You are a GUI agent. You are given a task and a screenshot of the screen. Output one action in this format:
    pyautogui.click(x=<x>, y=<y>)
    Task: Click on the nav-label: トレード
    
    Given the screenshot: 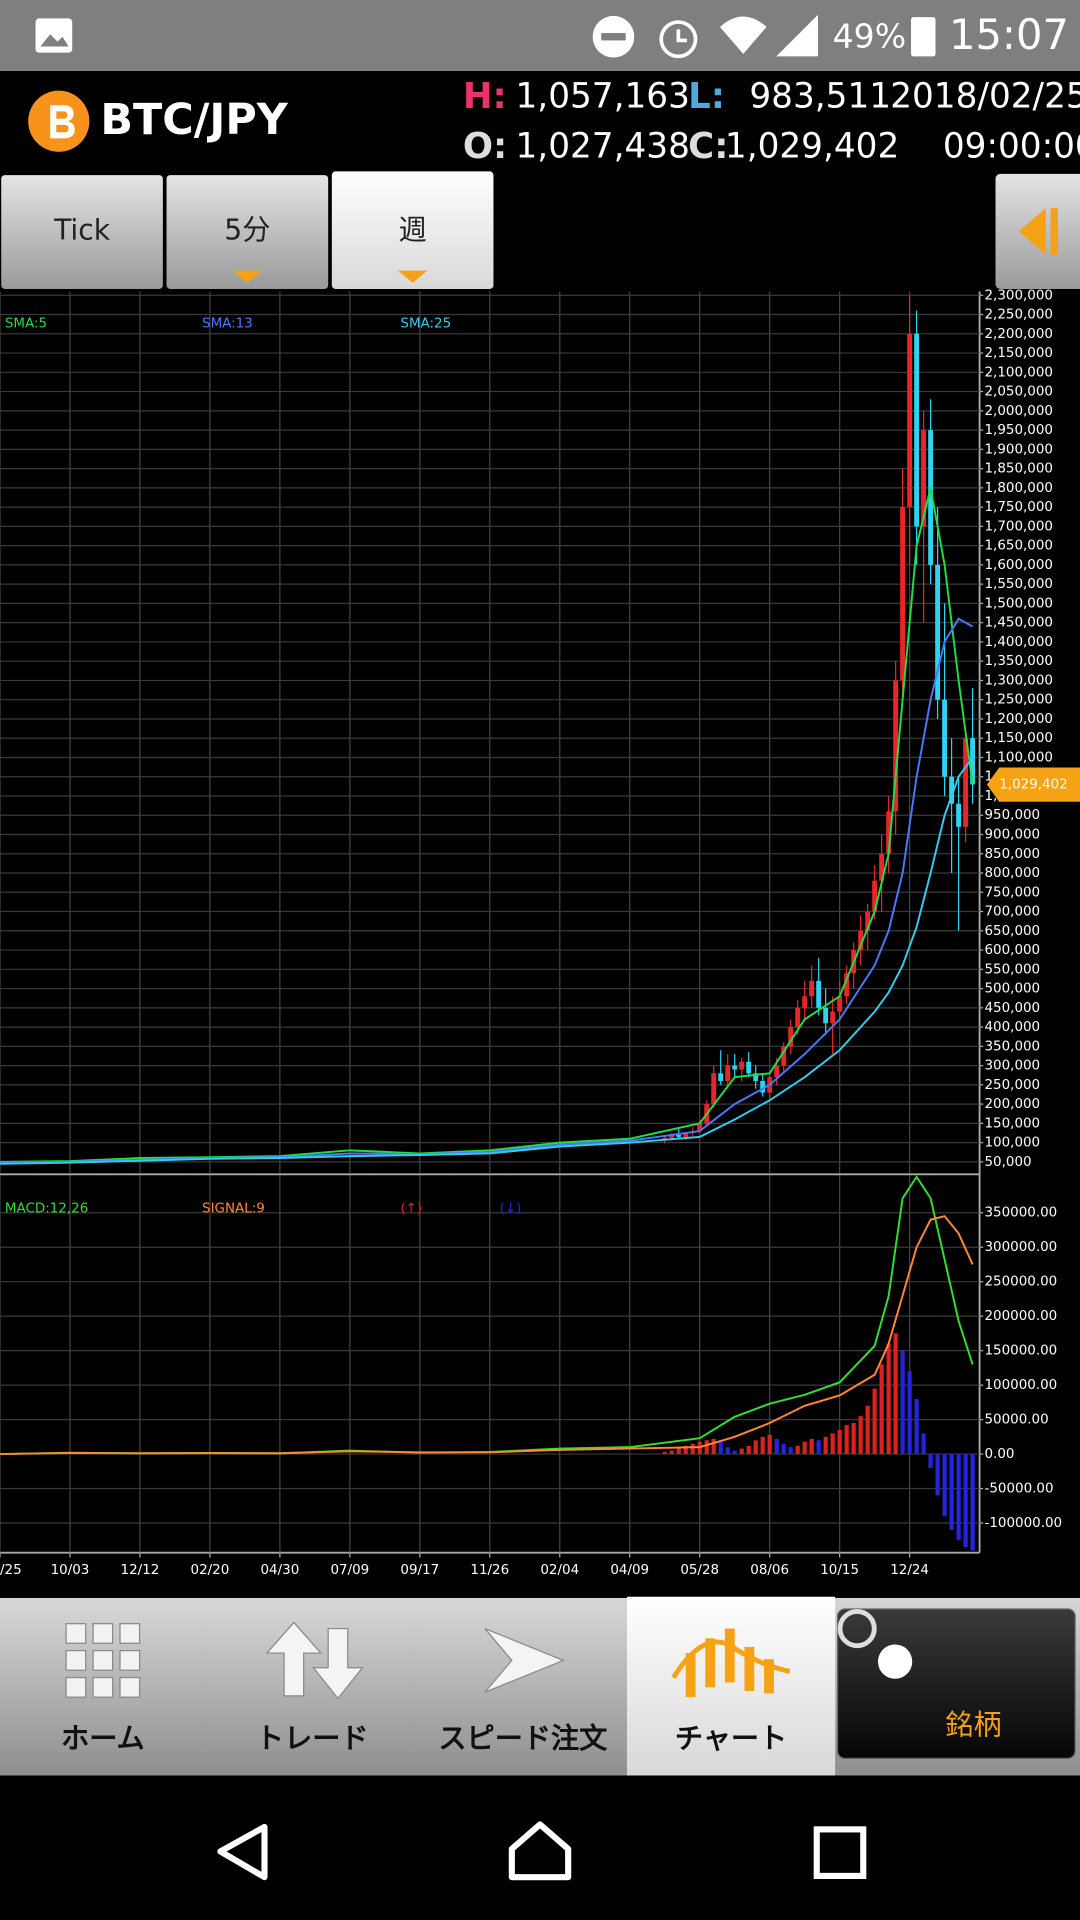 What is the action you would take?
    pyautogui.click(x=312, y=1738)
    